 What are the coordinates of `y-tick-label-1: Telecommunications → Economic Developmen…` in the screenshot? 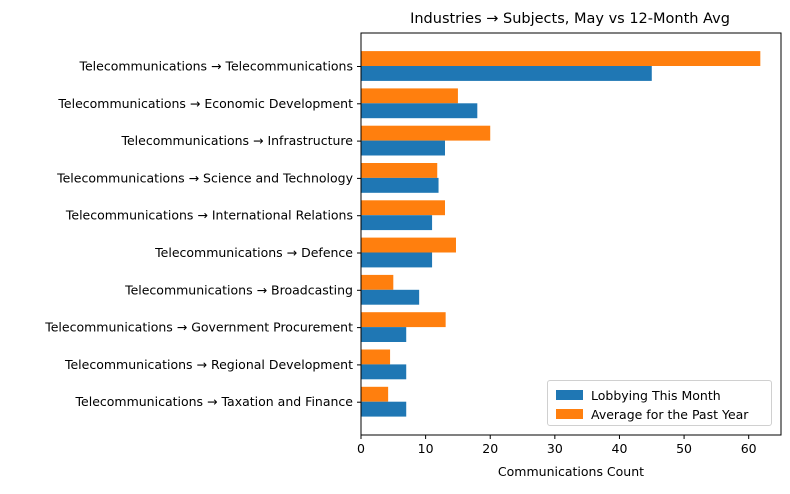 It's located at (205, 103).